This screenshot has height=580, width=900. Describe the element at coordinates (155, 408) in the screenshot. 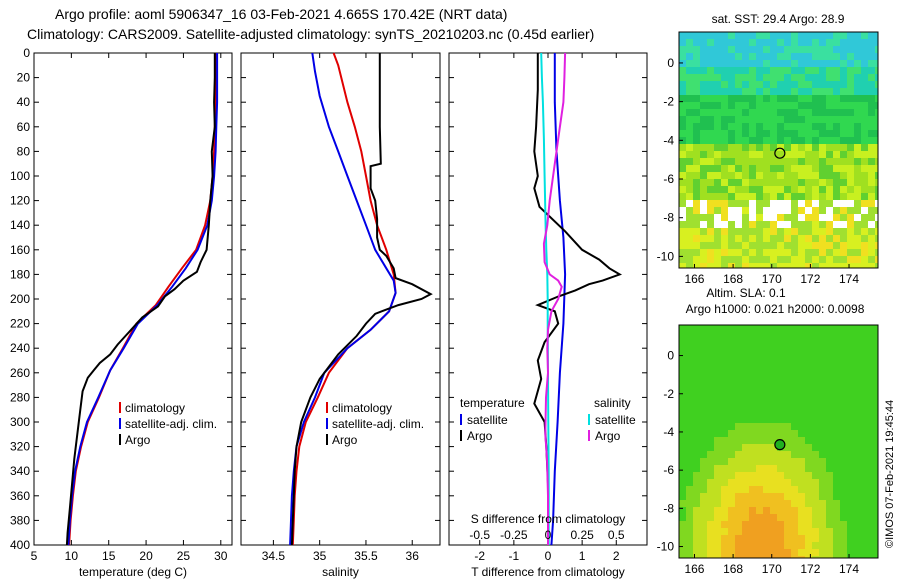

I see `temperature-legend-label: climatology` at that location.